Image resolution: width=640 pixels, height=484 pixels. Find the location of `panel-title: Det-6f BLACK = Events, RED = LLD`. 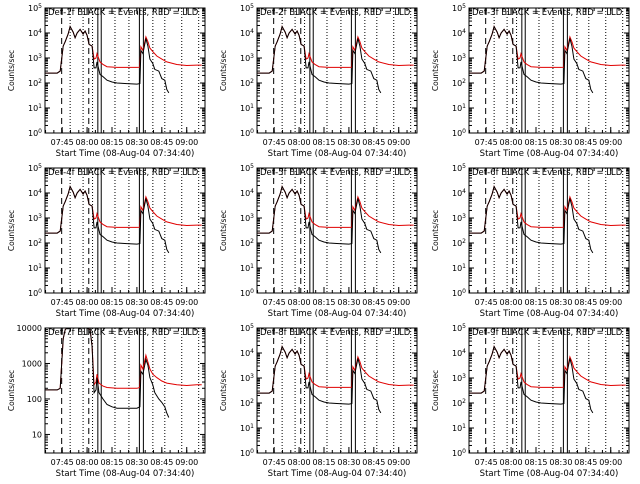

panel-title: Det-6f BLACK = Events, RED = LLD is located at coordinates (547, 173).